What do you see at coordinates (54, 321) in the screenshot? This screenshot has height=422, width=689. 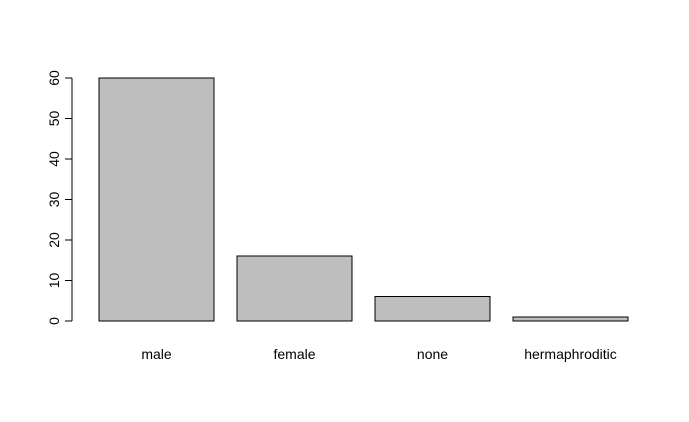 I see `y-tick-label: 0` at bounding box center [54, 321].